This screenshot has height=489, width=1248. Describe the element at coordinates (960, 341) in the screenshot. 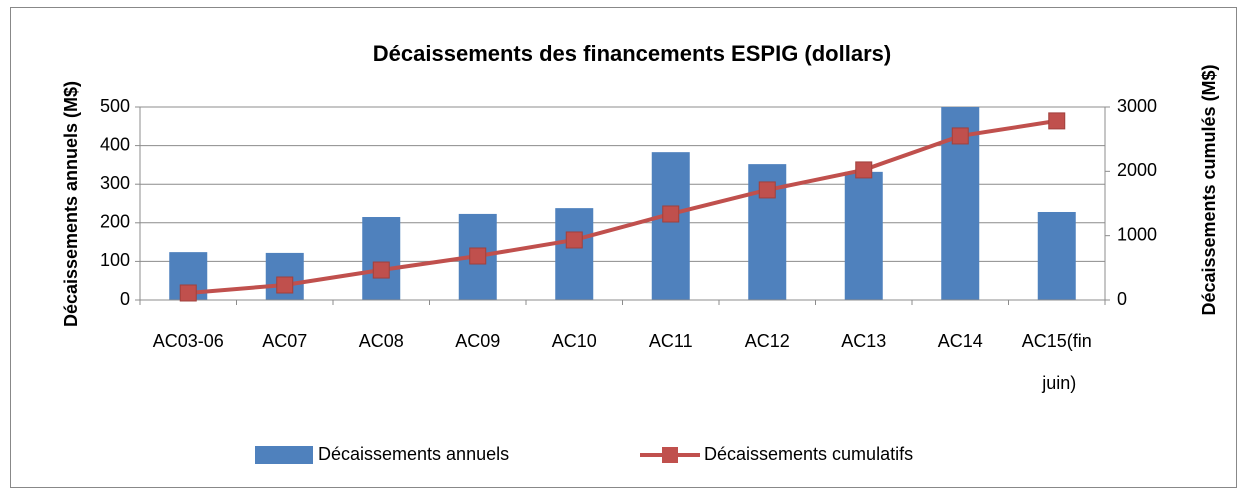

I see `x-tick-label: AC14` at that location.